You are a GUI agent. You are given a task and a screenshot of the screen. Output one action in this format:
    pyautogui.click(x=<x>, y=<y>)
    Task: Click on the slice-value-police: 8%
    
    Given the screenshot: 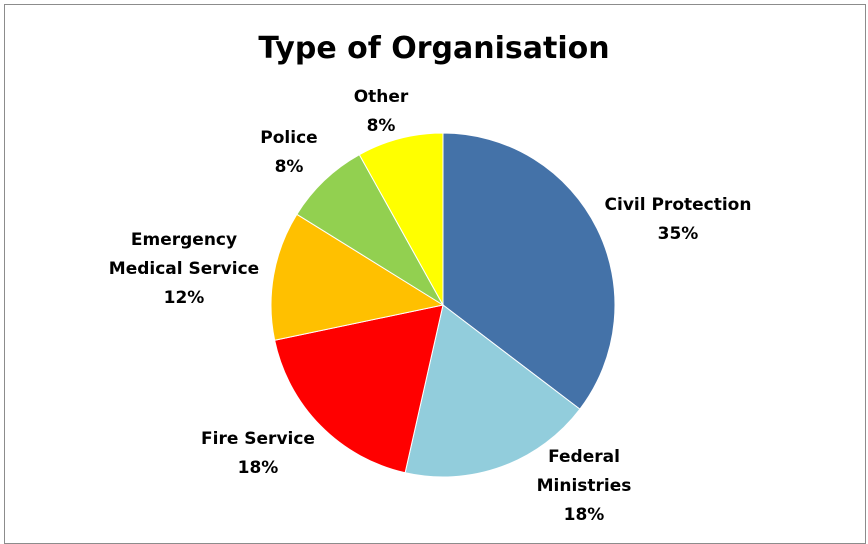 What is the action you would take?
    pyautogui.click(x=289, y=167)
    